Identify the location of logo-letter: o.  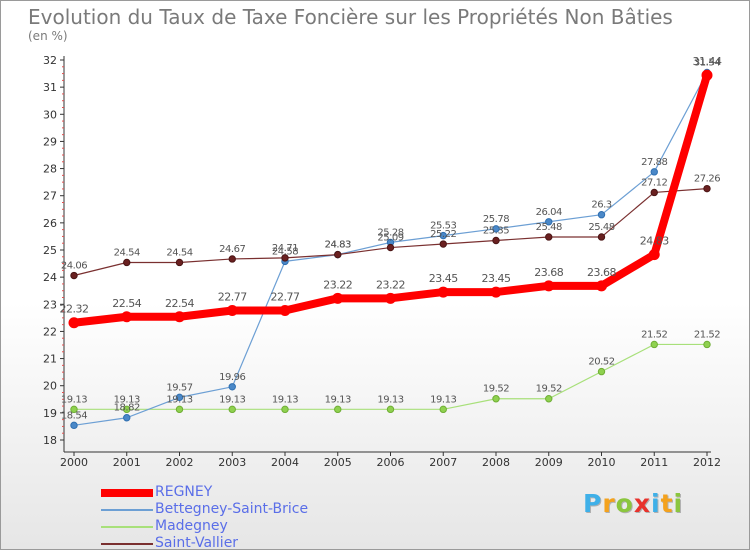
(624, 503).